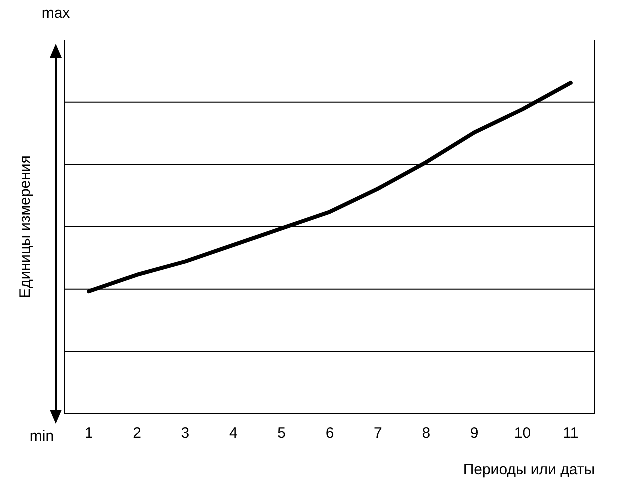 Image resolution: width=625 pixels, height=484 pixels. What do you see at coordinates (42, 437) in the screenshot?
I see `text: min` at bounding box center [42, 437].